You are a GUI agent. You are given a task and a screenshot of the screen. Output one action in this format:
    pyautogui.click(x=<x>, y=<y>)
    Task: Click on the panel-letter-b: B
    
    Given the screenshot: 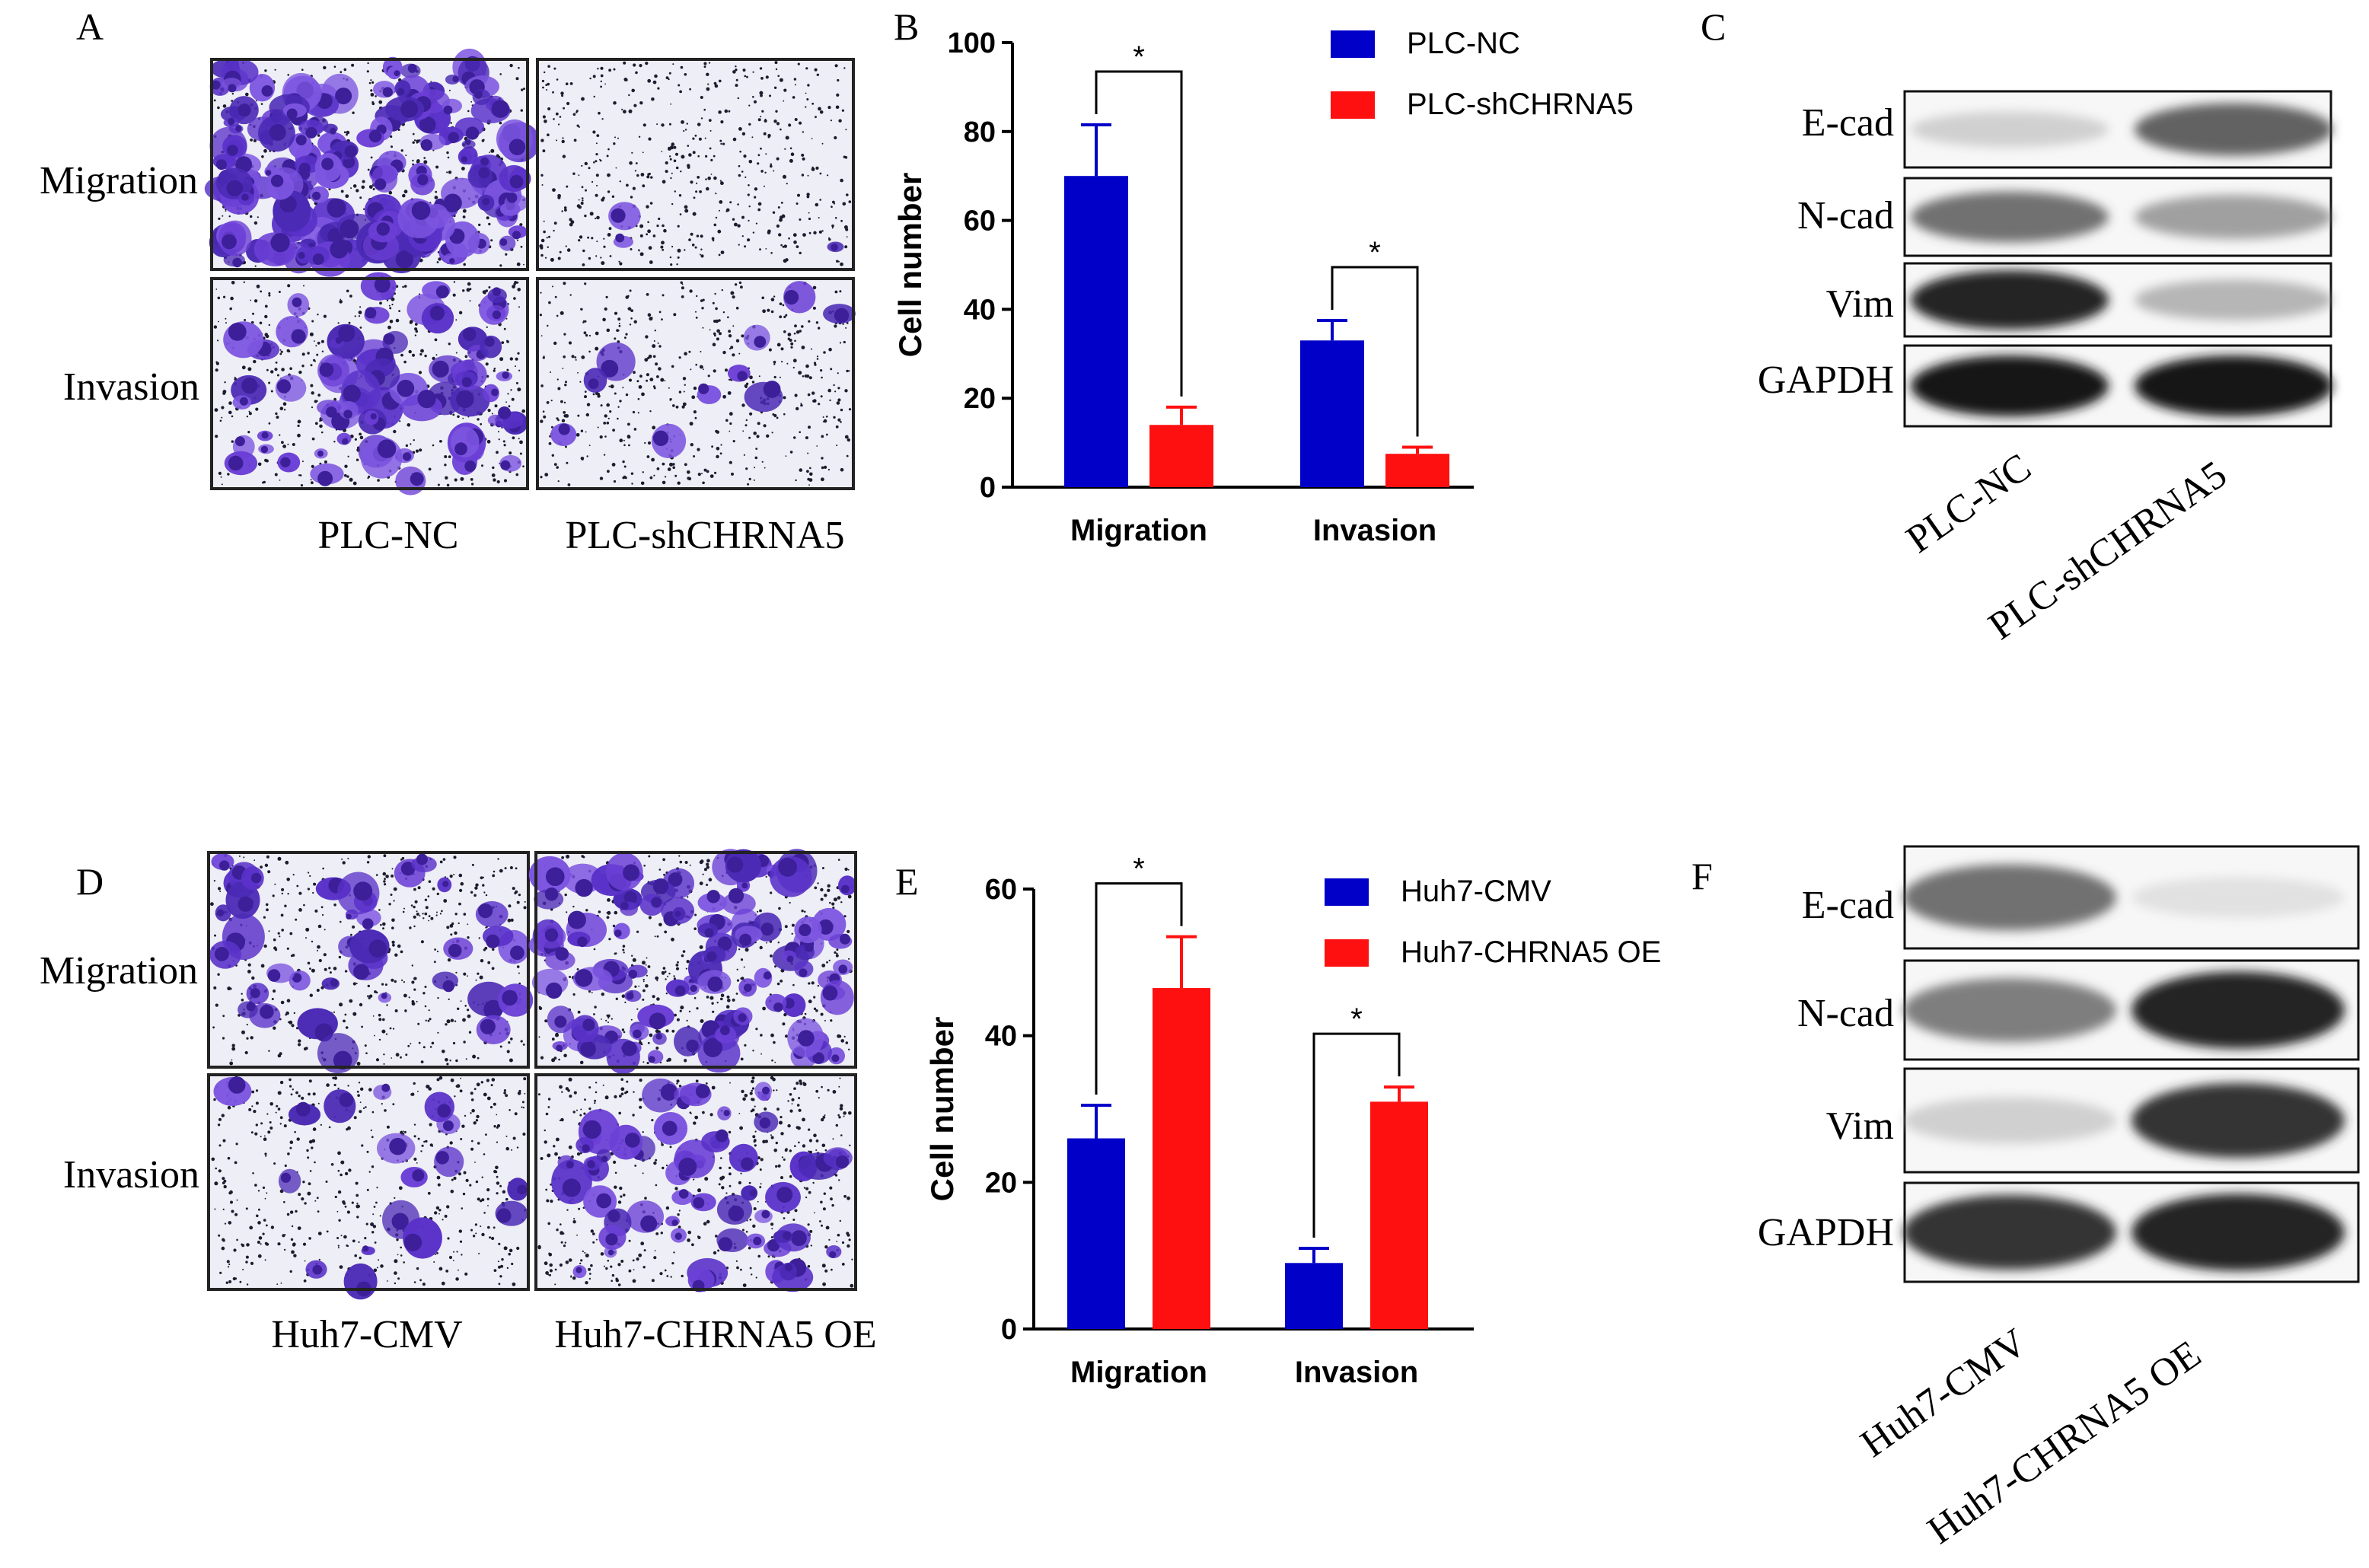 What is the action you would take?
    pyautogui.click(x=906, y=26)
    